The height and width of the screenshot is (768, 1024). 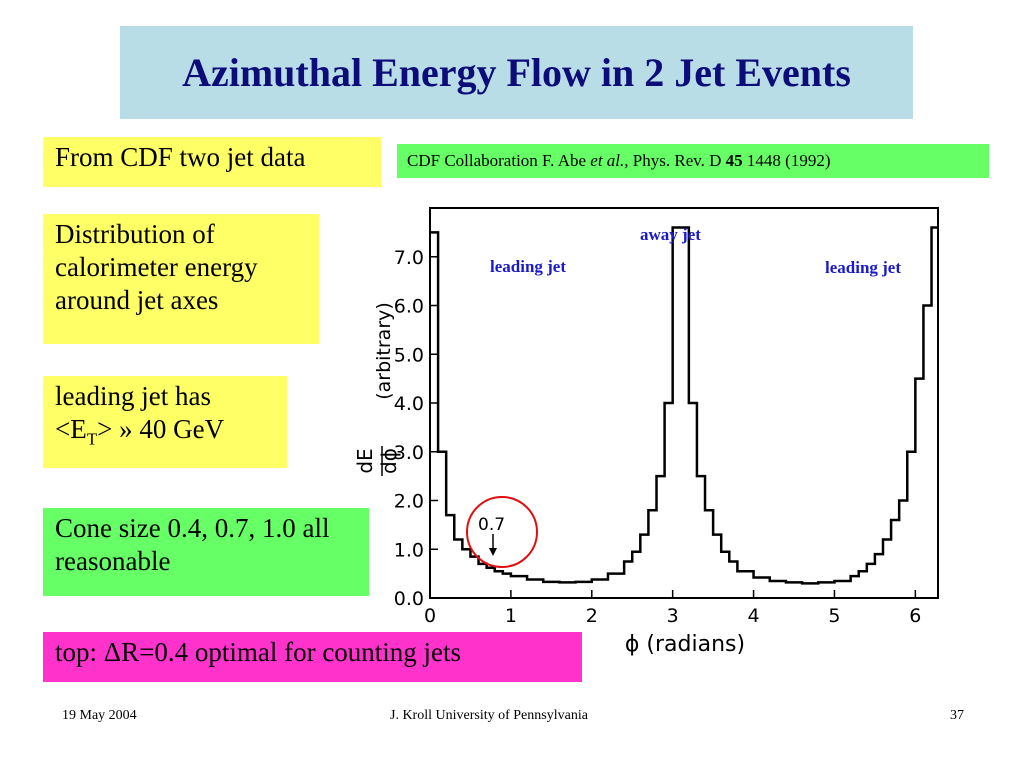 I want to click on footer-page: 37, so click(x=957, y=715).